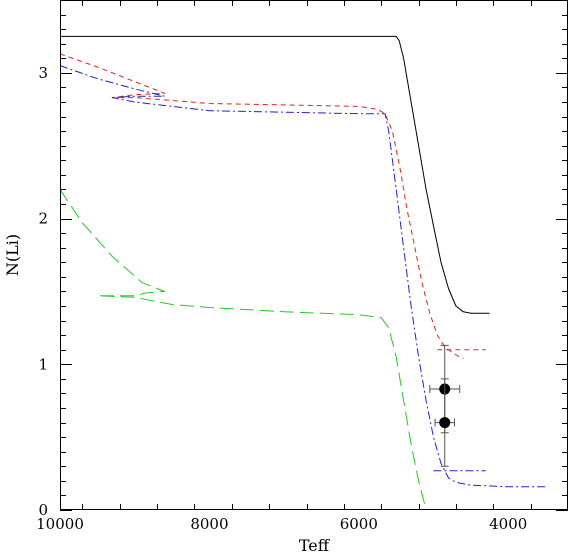 Image resolution: width=568 pixels, height=555 pixels. I want to click on x-tick-label: 8000, so click(209, 524).